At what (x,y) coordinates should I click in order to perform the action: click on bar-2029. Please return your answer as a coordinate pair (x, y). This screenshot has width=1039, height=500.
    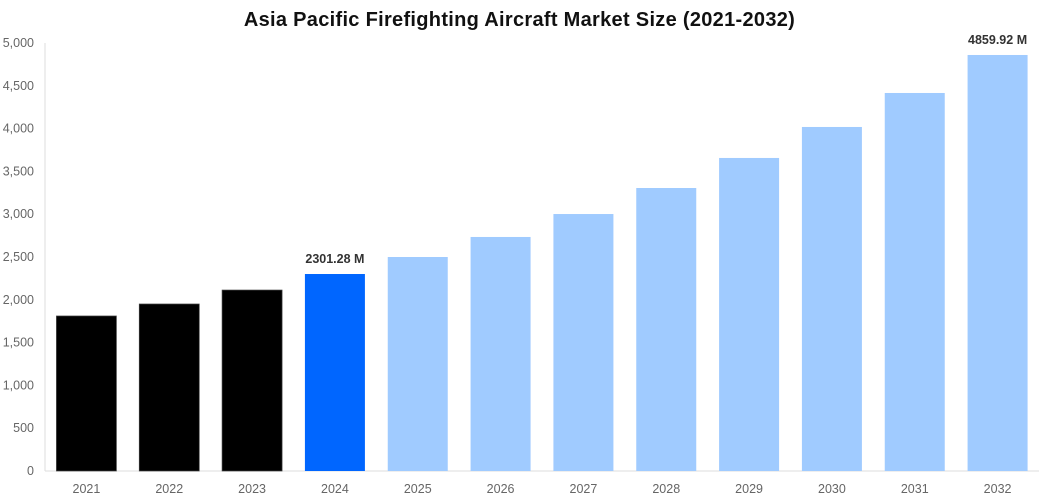
    Looking at the image, I should click on (749, 314).